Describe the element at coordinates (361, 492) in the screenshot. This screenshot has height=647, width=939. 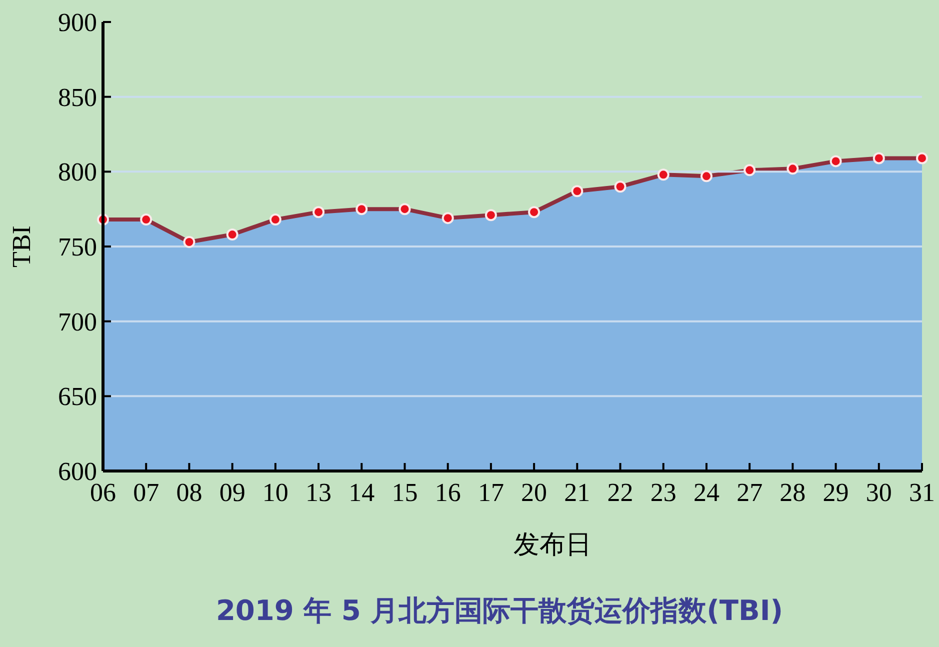
I see `x-tick-label: 14` at that location.